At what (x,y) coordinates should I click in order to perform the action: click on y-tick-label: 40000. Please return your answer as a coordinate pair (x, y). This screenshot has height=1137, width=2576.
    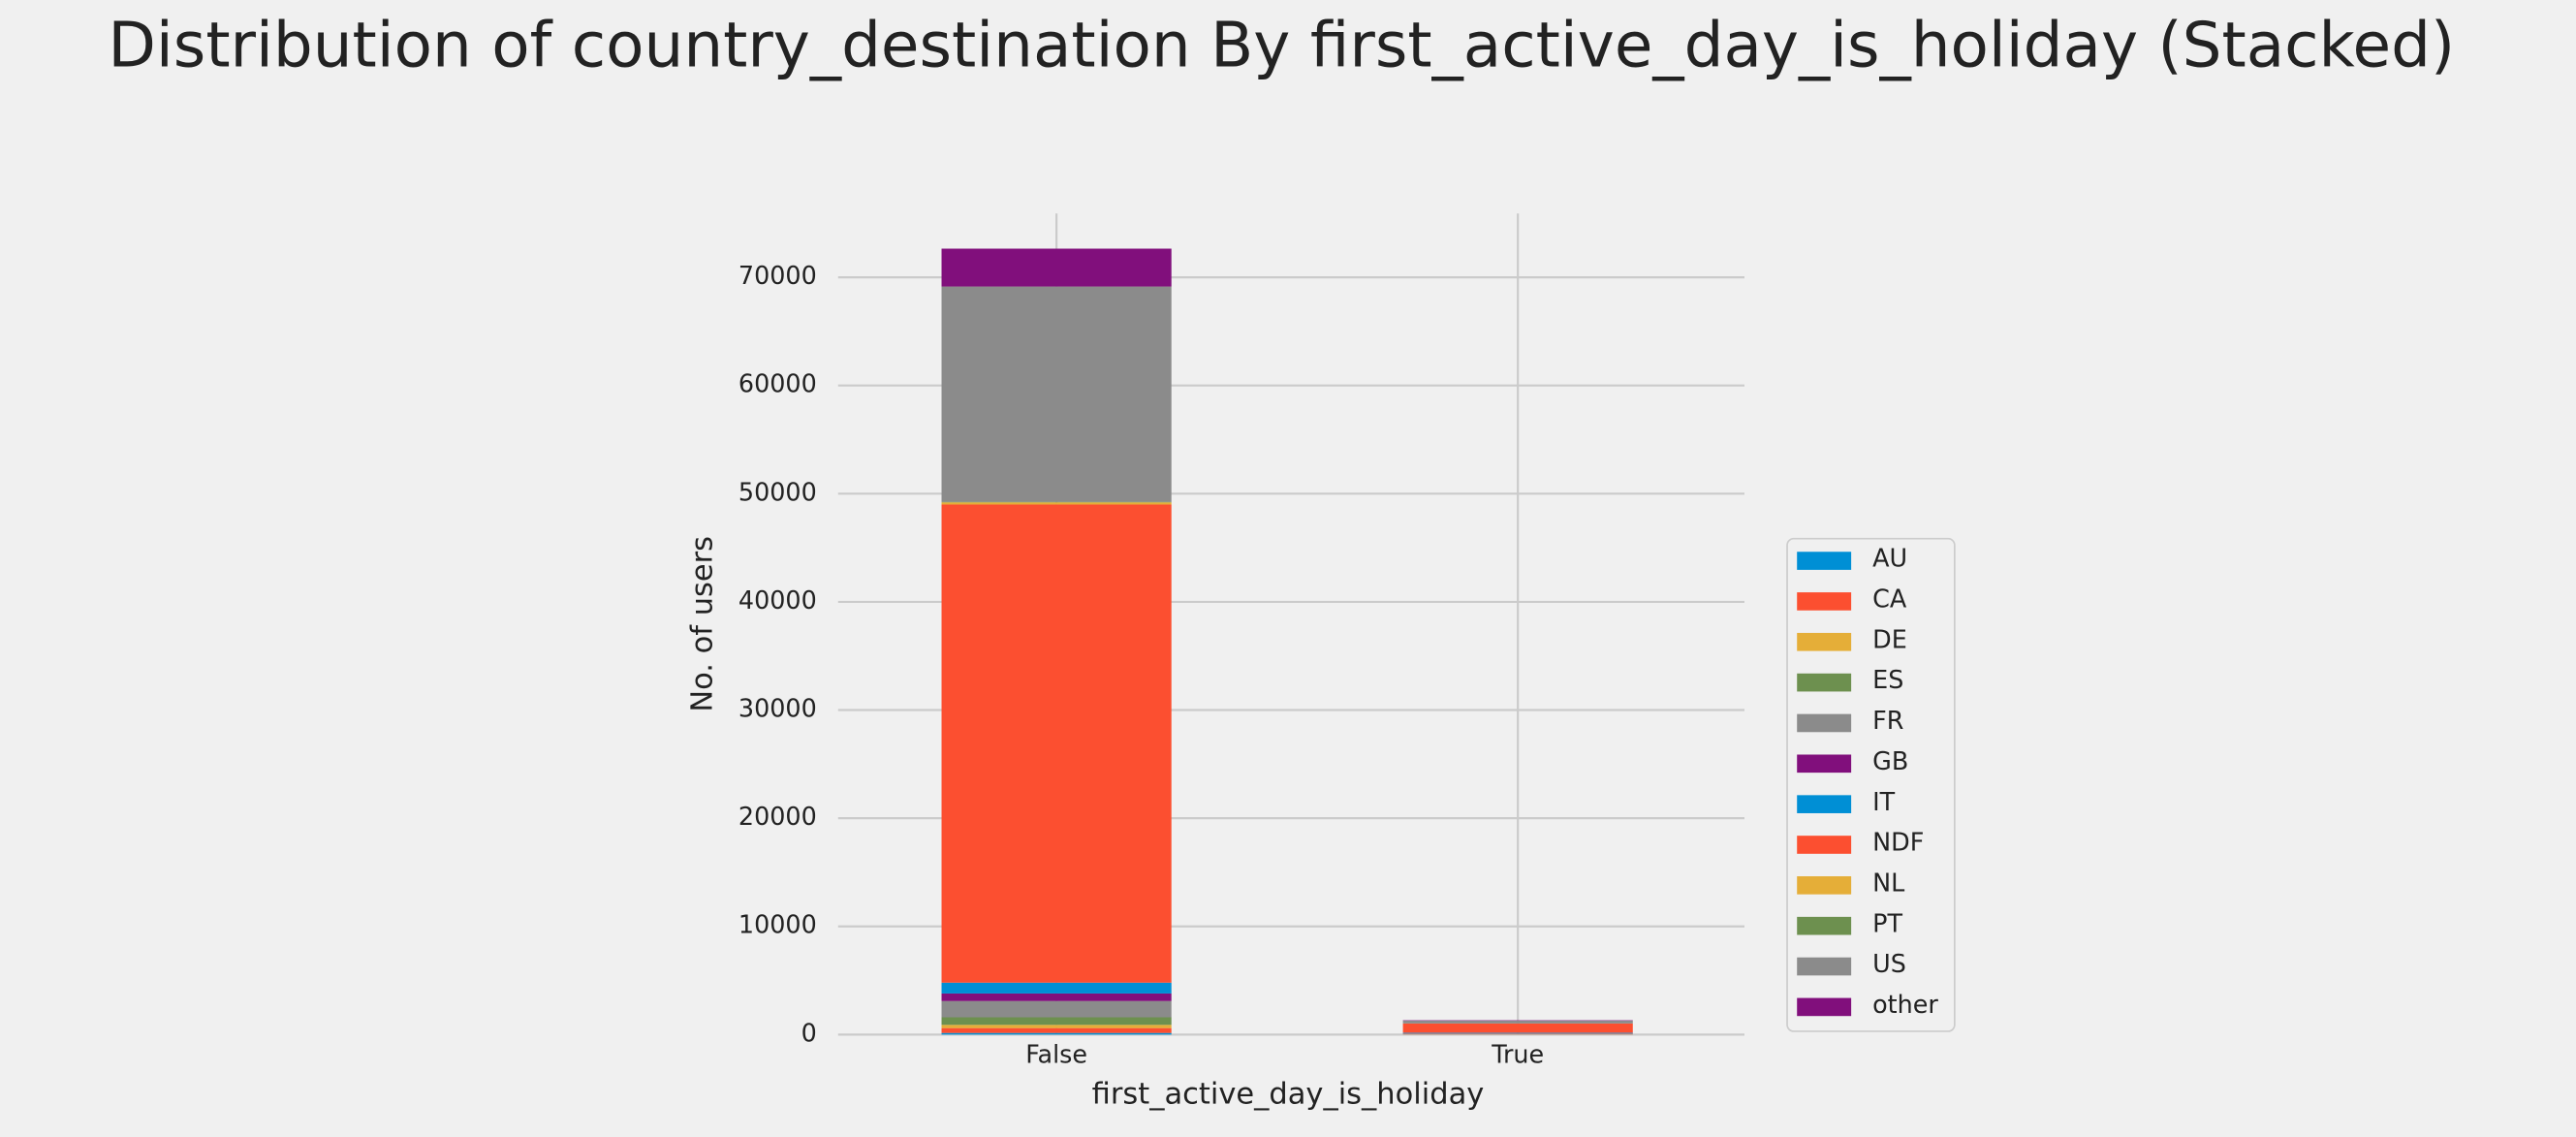
    Looking at the image, I should click on (777, 600).